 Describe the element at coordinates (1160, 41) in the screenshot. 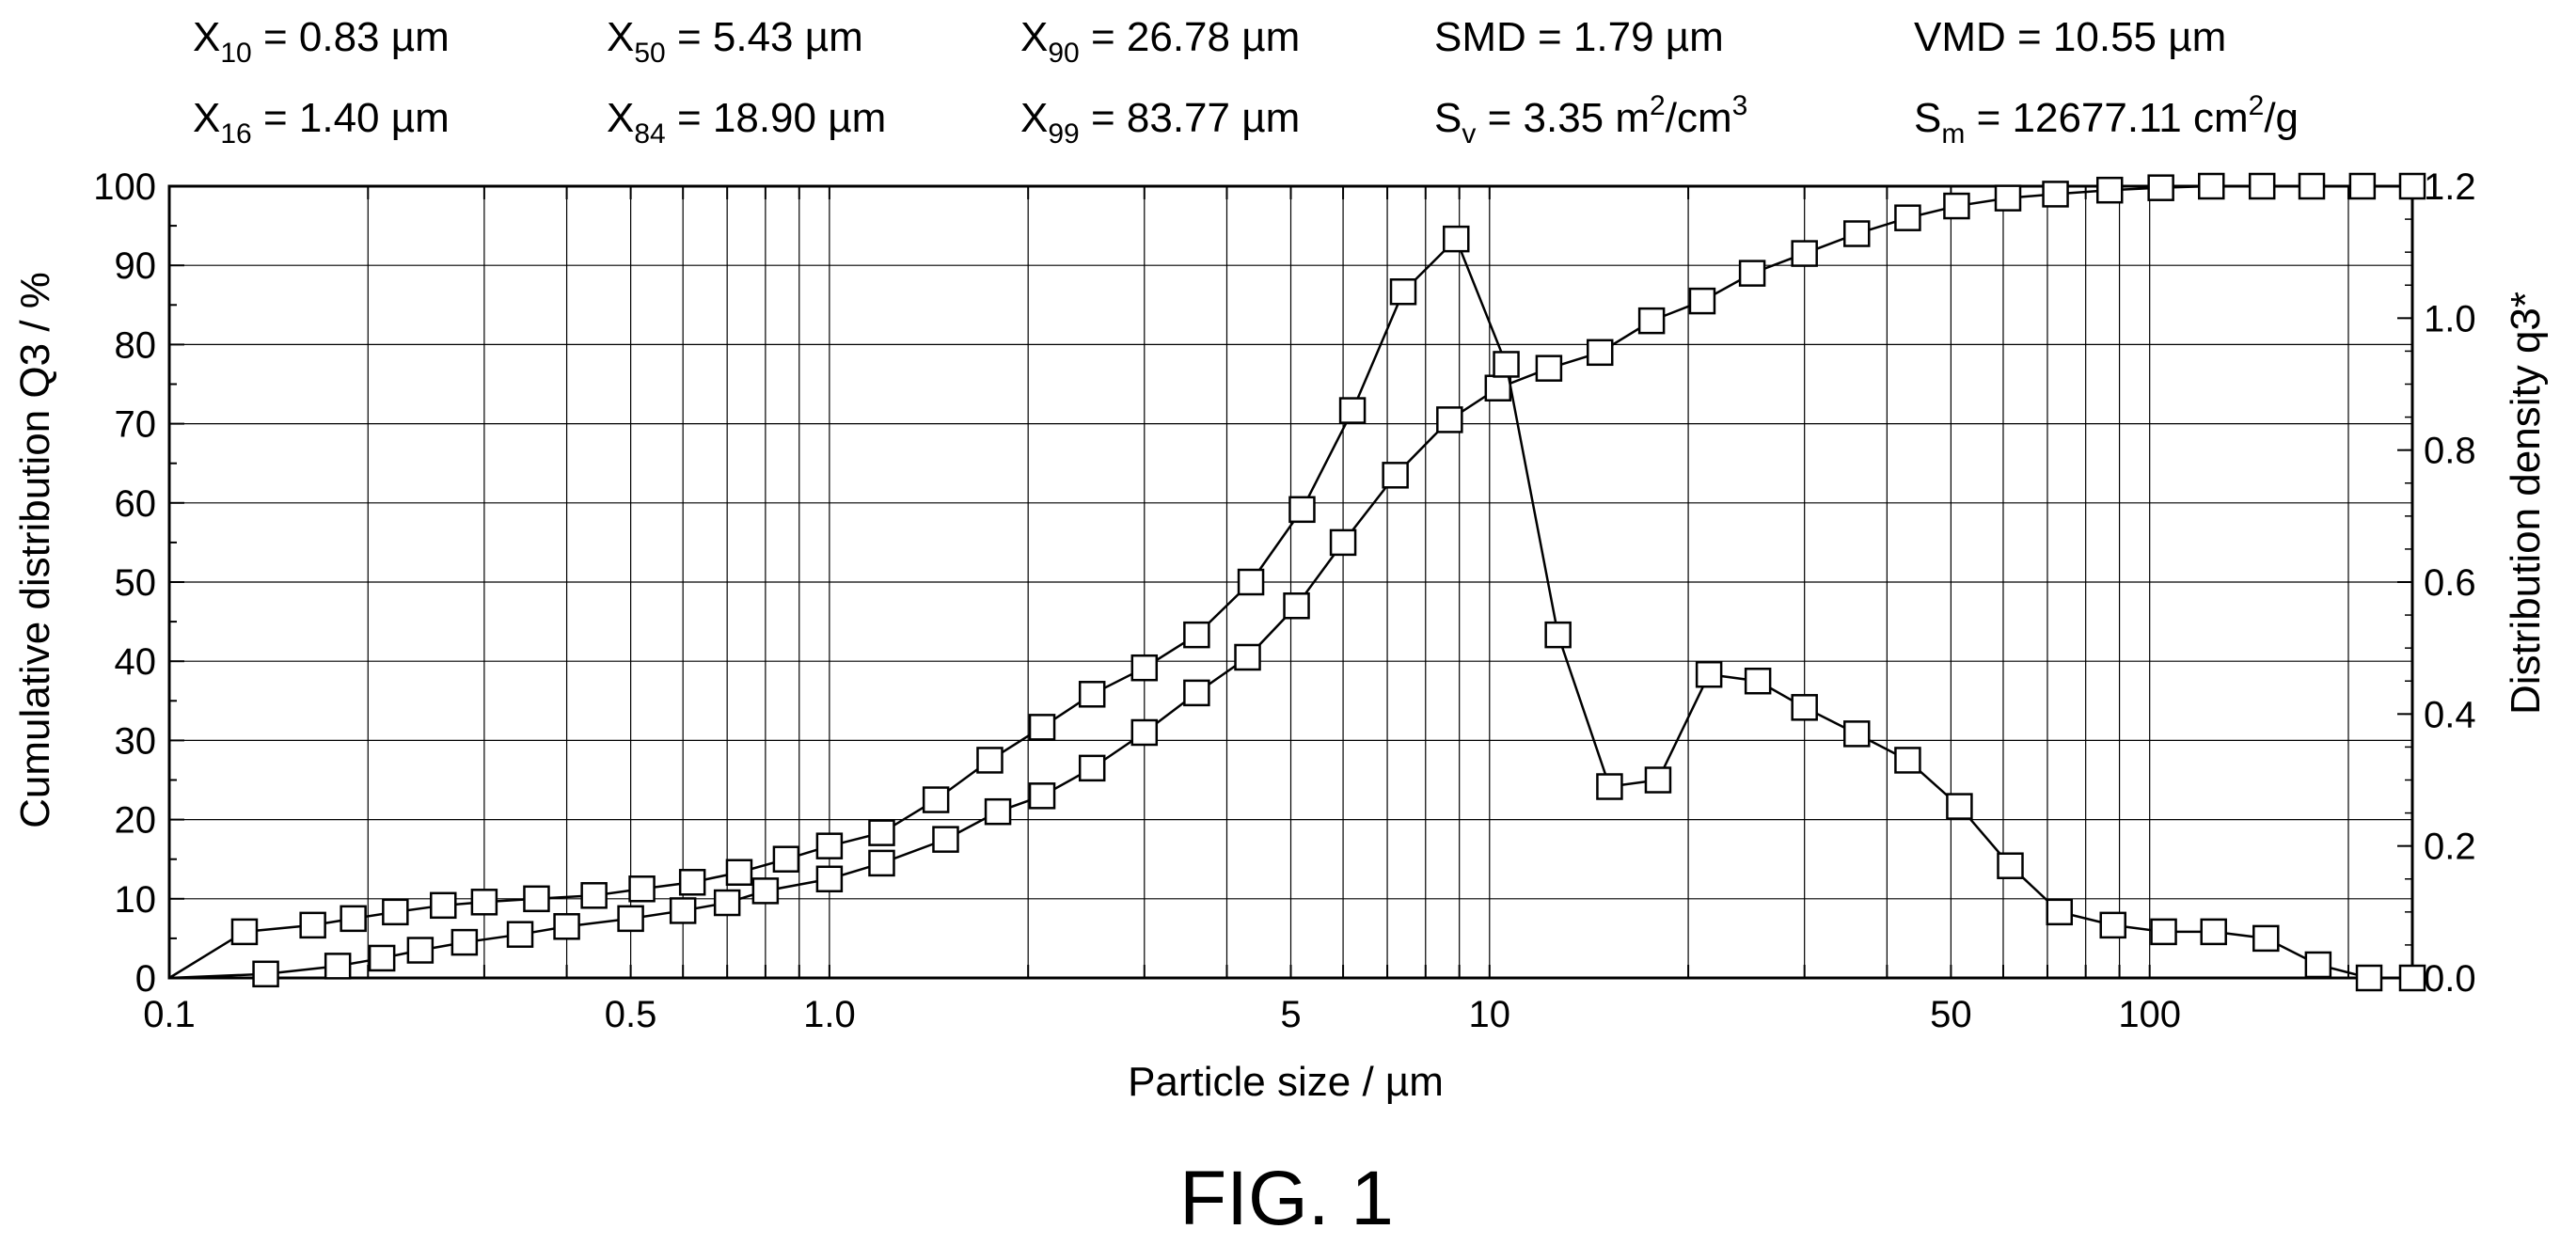

I see `stat-x90: X90 = 26.78 µm` at that location.